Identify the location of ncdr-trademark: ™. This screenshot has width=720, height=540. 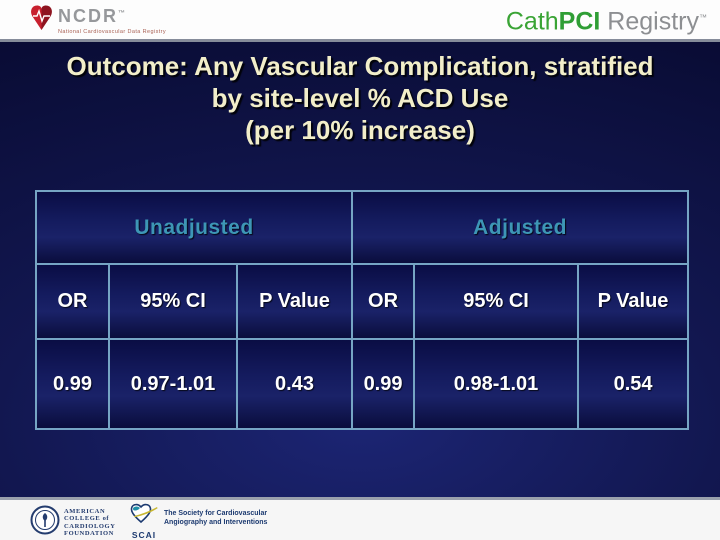
(121, 13).